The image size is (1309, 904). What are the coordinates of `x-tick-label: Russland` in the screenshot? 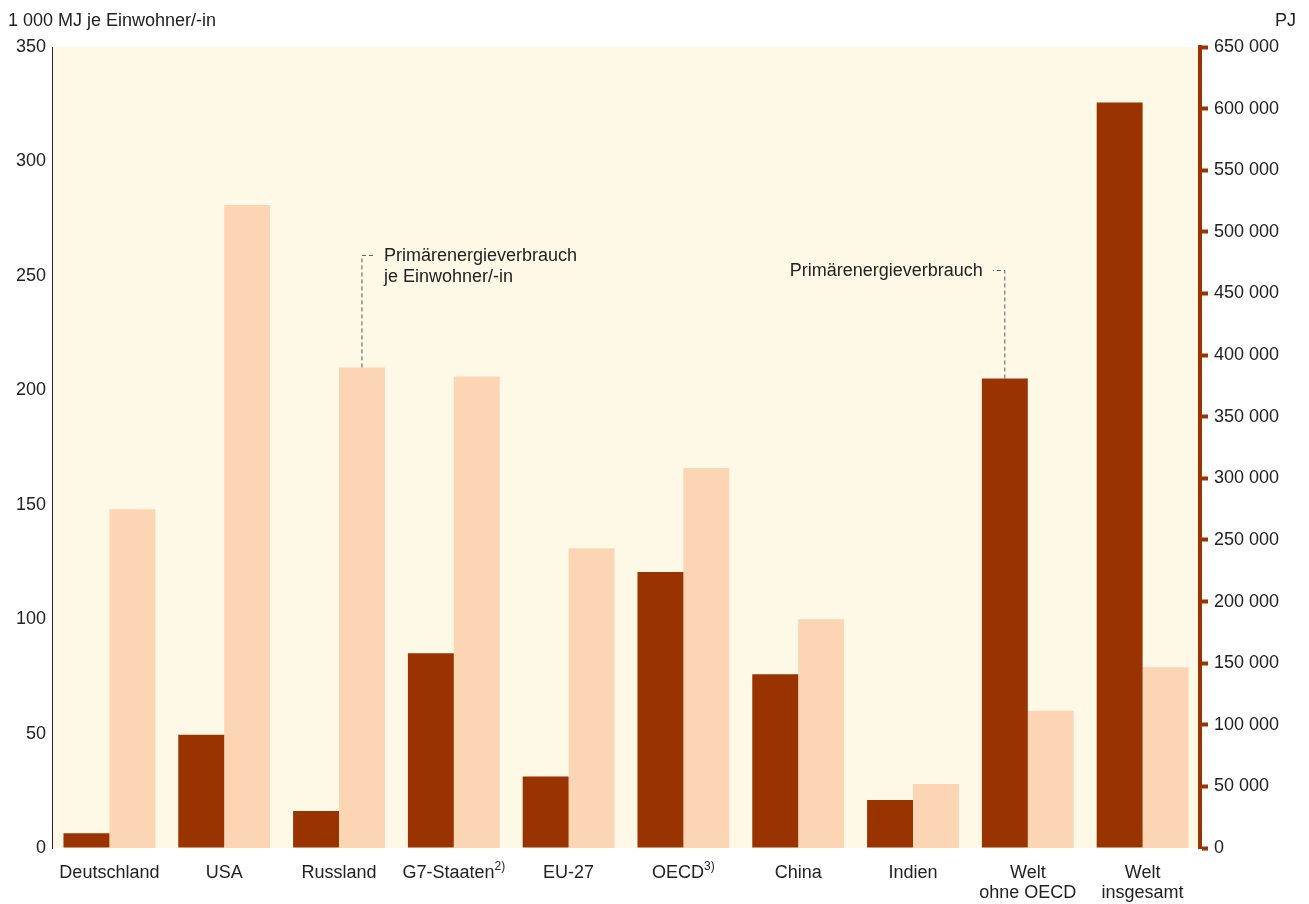 It's located at (339, 872).